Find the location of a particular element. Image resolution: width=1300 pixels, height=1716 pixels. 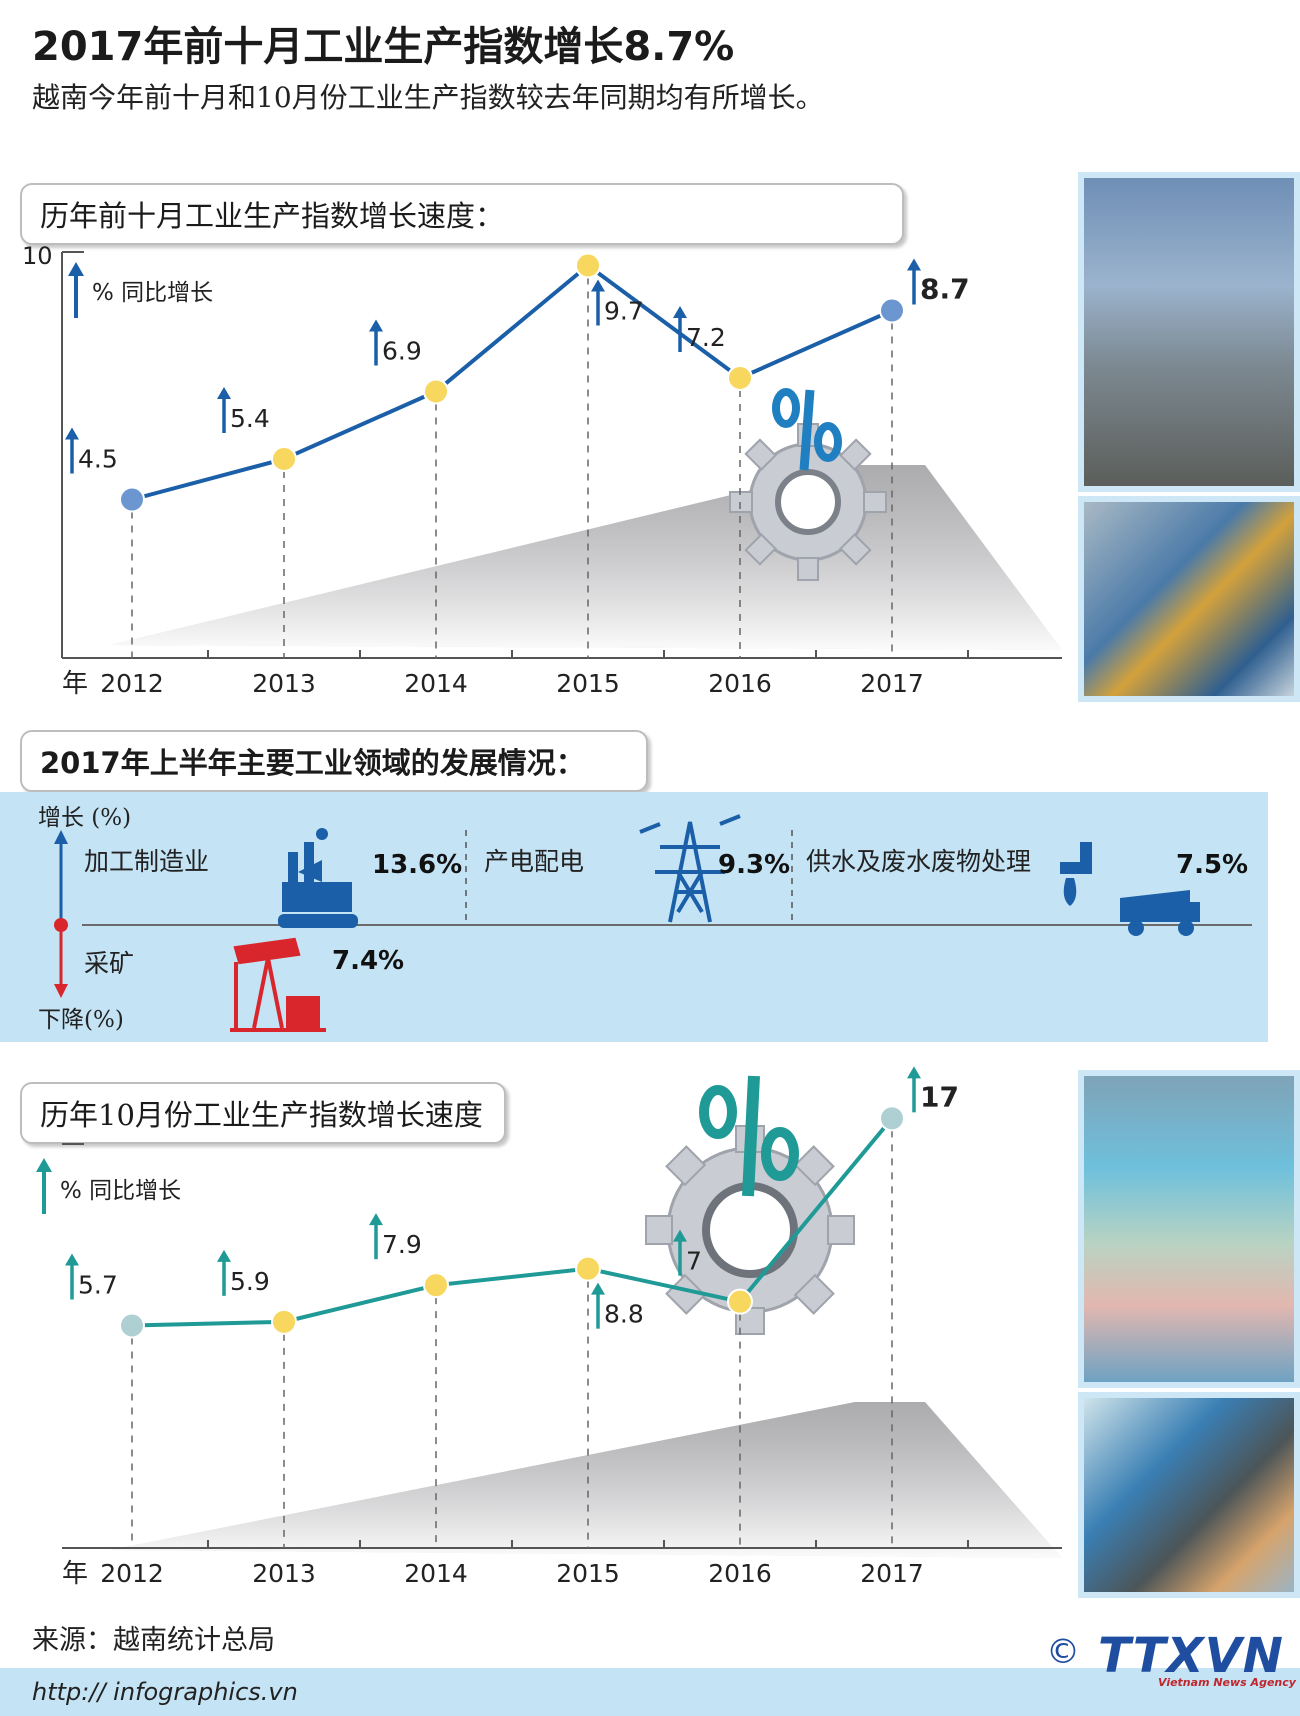

sector-value-water-waste: 7.5% is located at coordinates (1212, 865).